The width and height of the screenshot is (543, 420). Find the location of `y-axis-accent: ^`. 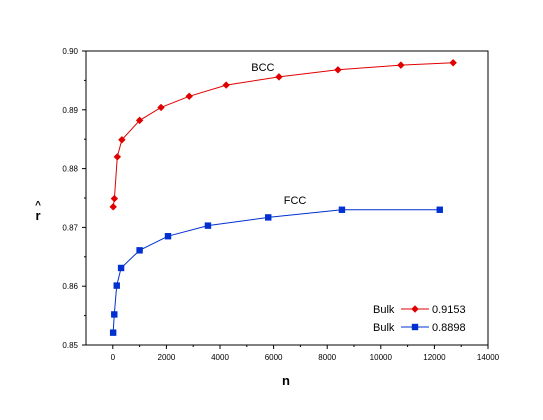

y-axis-accent: ^ is located at coordinates (38, 205).